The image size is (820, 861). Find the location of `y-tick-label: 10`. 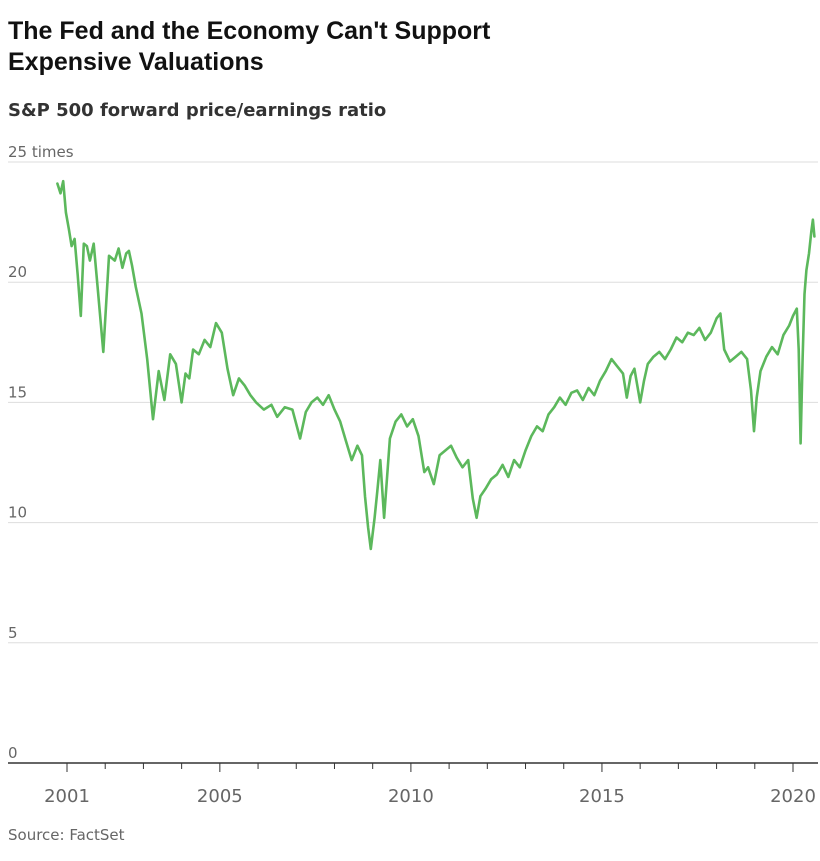

y-tick-label: 10 is located at coordinates (17, 513).